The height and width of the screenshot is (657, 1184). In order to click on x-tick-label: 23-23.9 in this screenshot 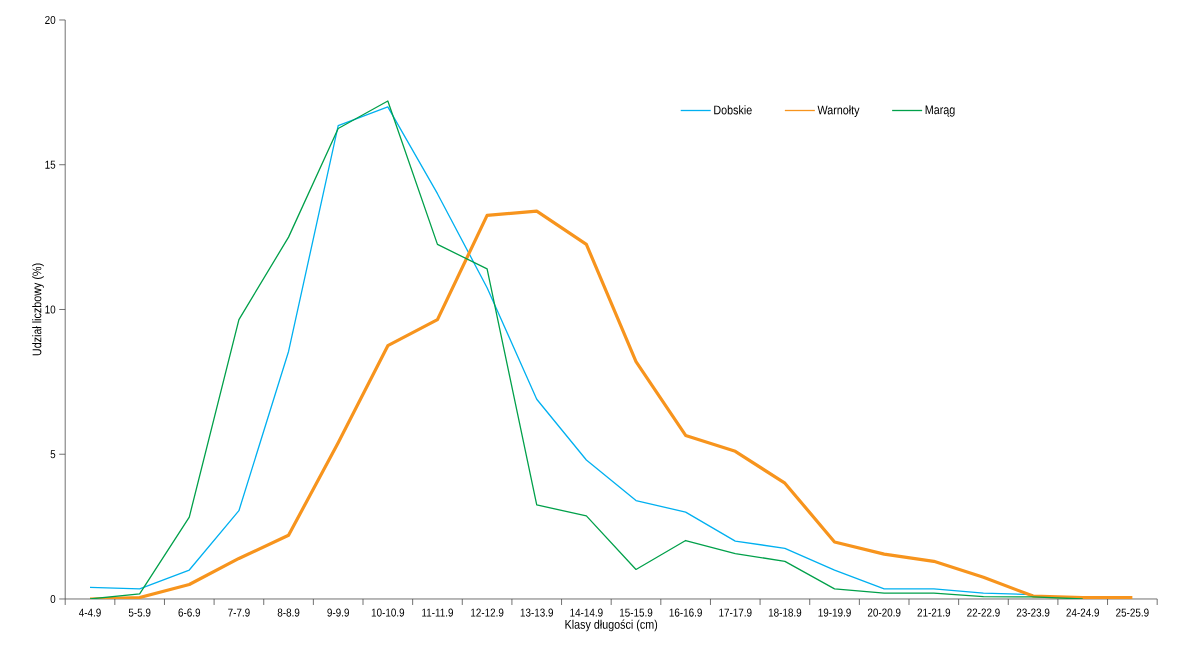, I will do `click(1033, 612)`.